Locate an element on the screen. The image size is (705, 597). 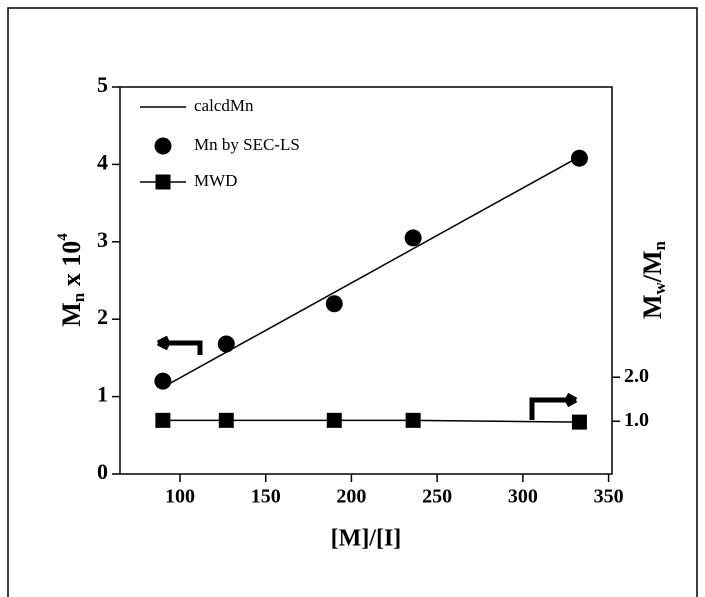
y-tick-label: 0 is located at coordinates (102, 471).